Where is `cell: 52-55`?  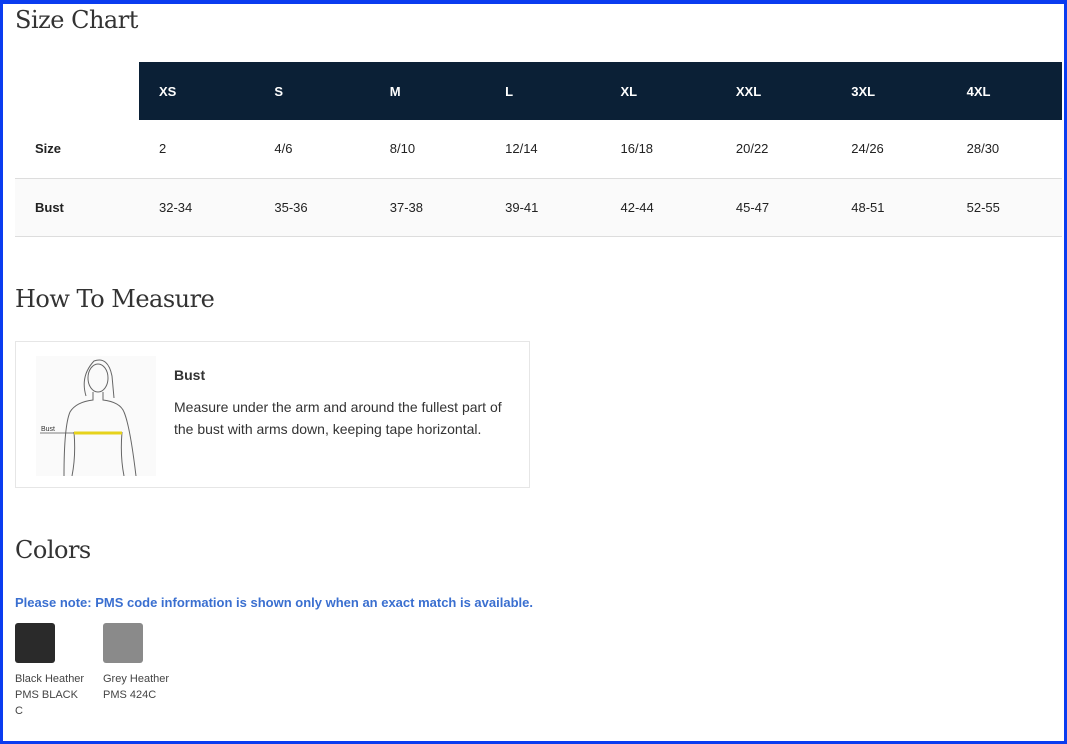 cell: 52-55 is located at coordinates (1004, 207).